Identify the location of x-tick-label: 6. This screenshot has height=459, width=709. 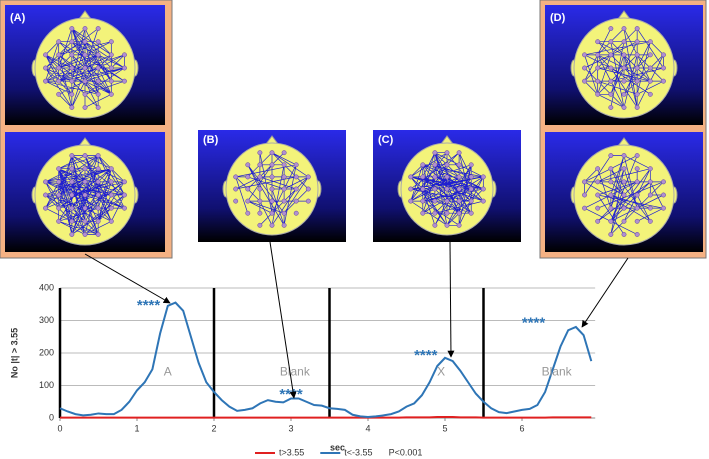
(521, 428).